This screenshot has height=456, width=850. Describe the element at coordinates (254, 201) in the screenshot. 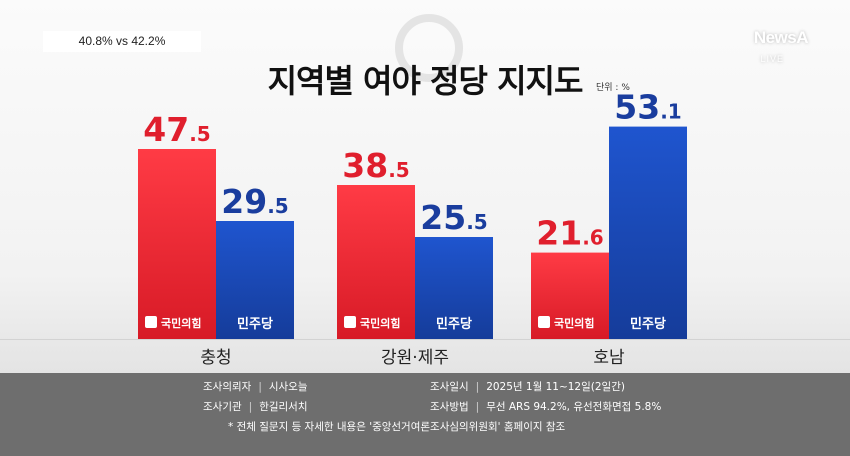

I see `value-label-dp-0: 29.5` at that location.